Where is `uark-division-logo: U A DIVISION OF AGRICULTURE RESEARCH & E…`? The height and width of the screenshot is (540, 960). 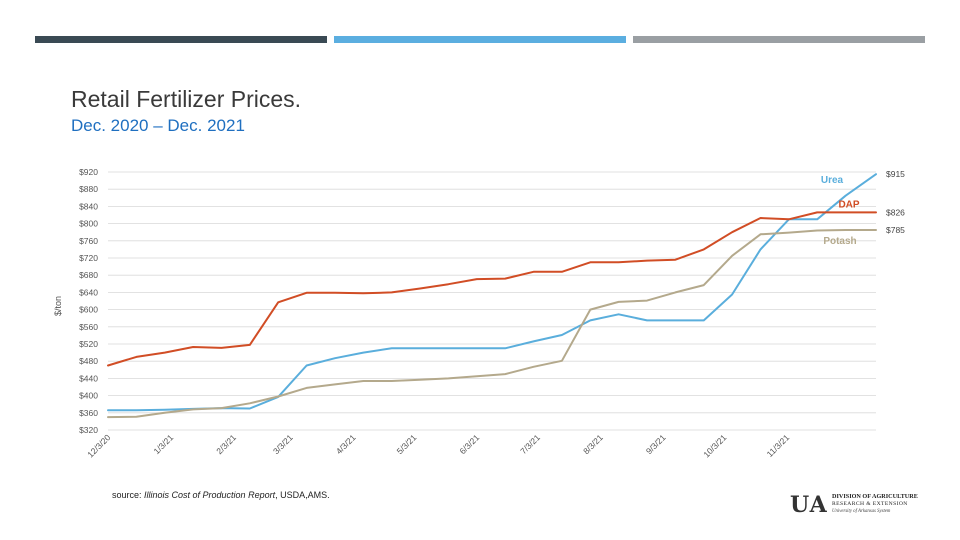
uark-division-logo: U A DIVISION OF AGRICULTURE RESEARCH & E… is located at coordinates (855, 505).